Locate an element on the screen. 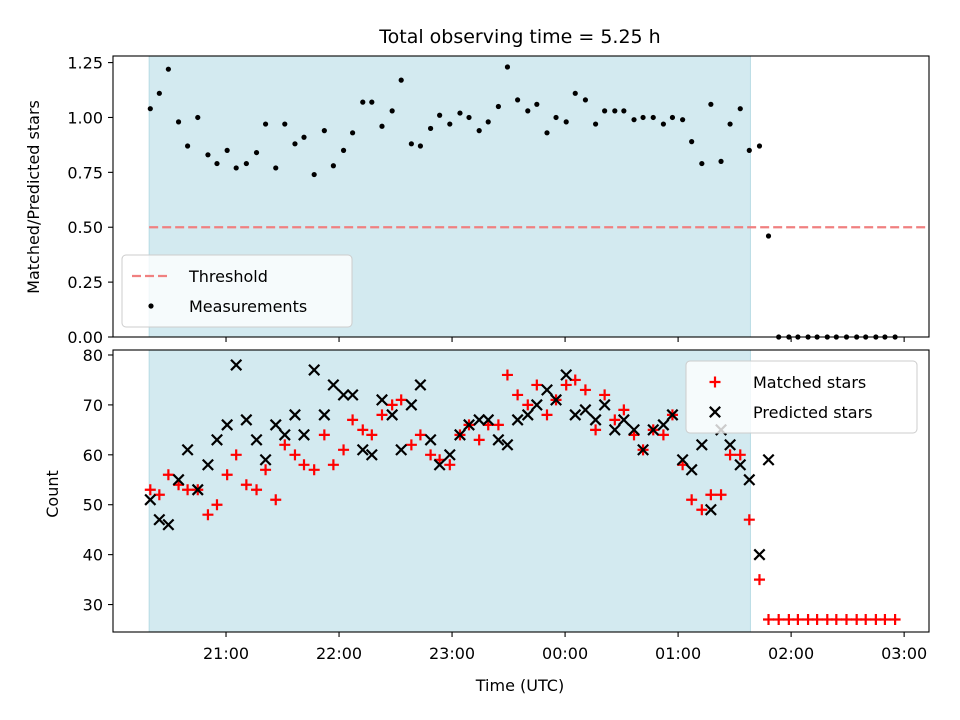 Image resolution: width=960 pixels, height=720 pixels. y-tick-label: 1.25 is located at coordinates (85, 63).